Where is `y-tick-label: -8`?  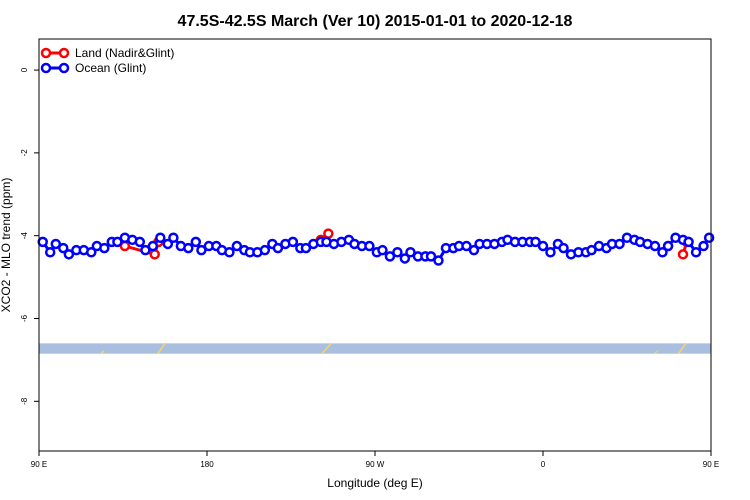 y-tick-label: -8 is located at coordinates (24, 401).